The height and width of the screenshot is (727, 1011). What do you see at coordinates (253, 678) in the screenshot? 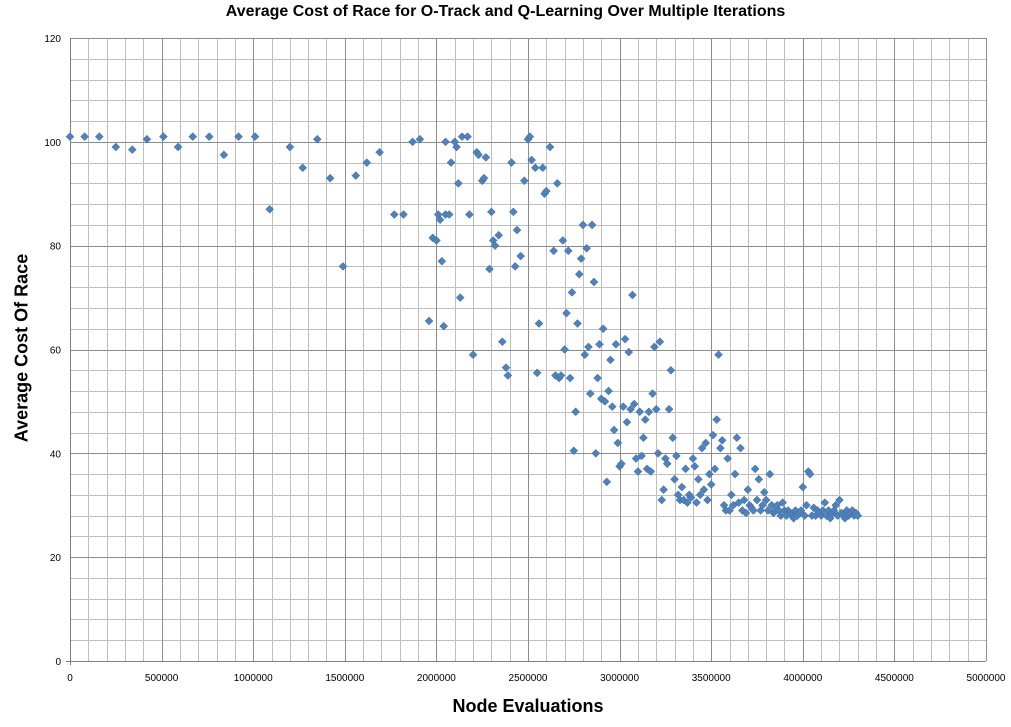
I see `x-tick-label: 1000000` at bounding box center [253, 678].